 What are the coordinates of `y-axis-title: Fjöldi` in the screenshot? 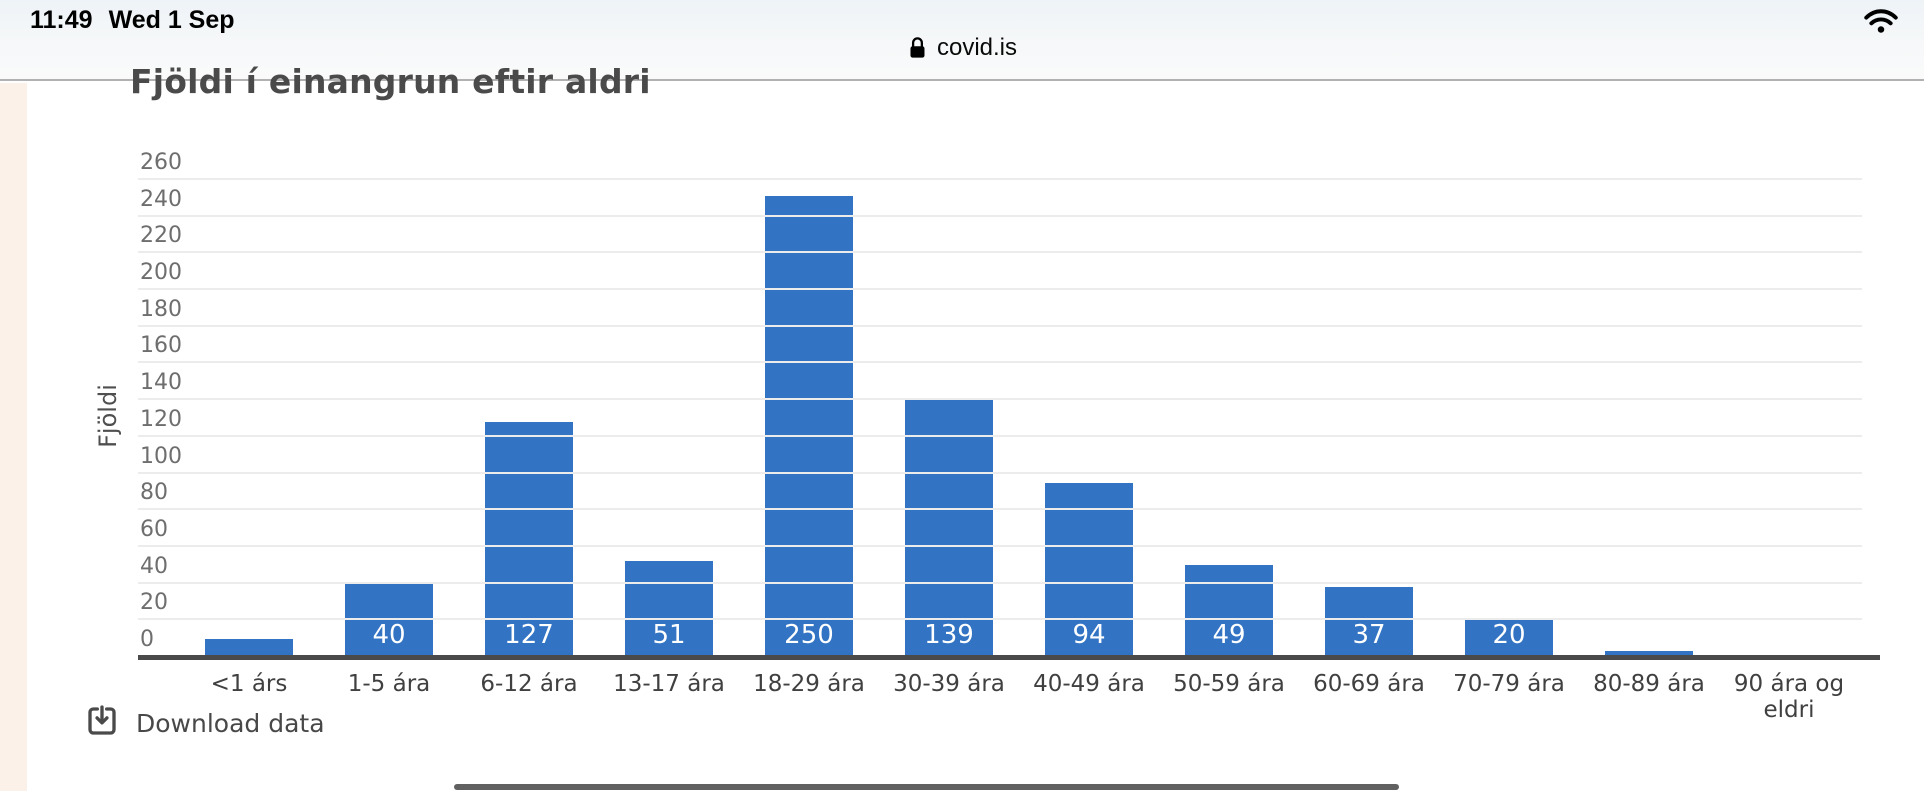 It's located at (108, 416).